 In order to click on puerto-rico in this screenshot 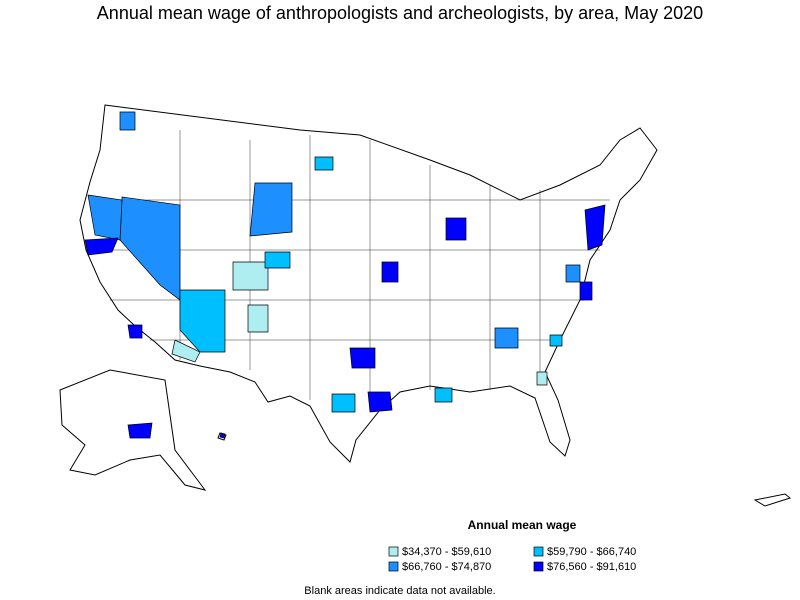, I will do `click(772, 500)`.